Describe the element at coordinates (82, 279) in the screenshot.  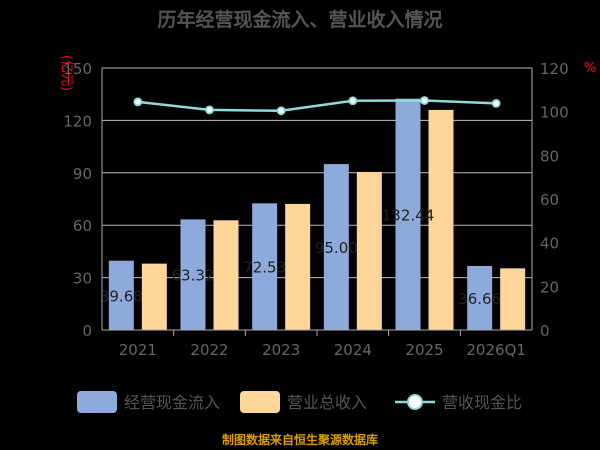
I see `y-tick-left: 30` at that location.